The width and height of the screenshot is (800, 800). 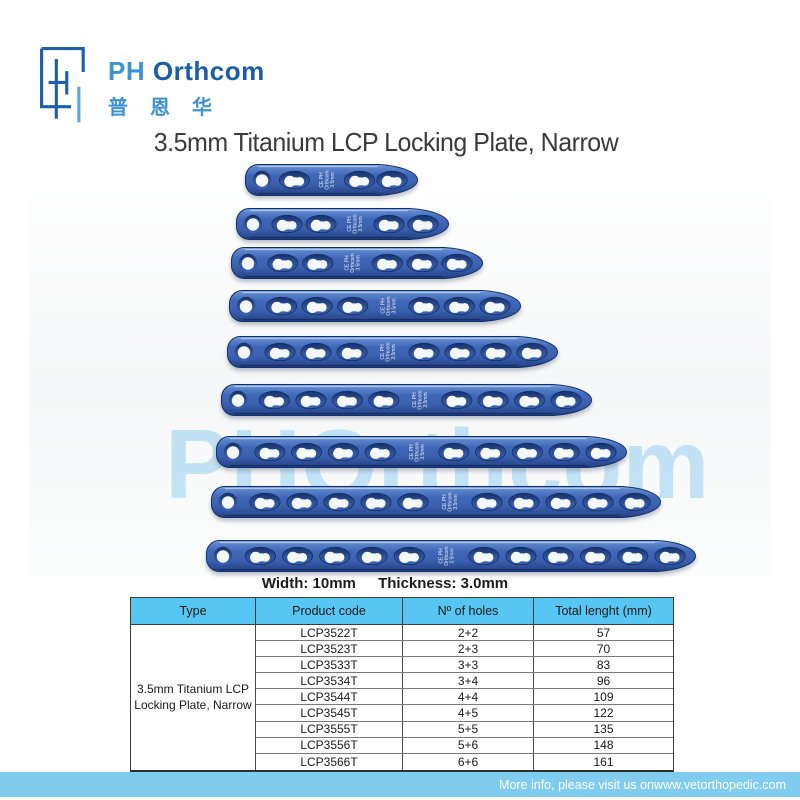 What do you see at coordinates (603, 761) in the screenshot?
I see `table-cell: 161` at bounding box center [603, 761].